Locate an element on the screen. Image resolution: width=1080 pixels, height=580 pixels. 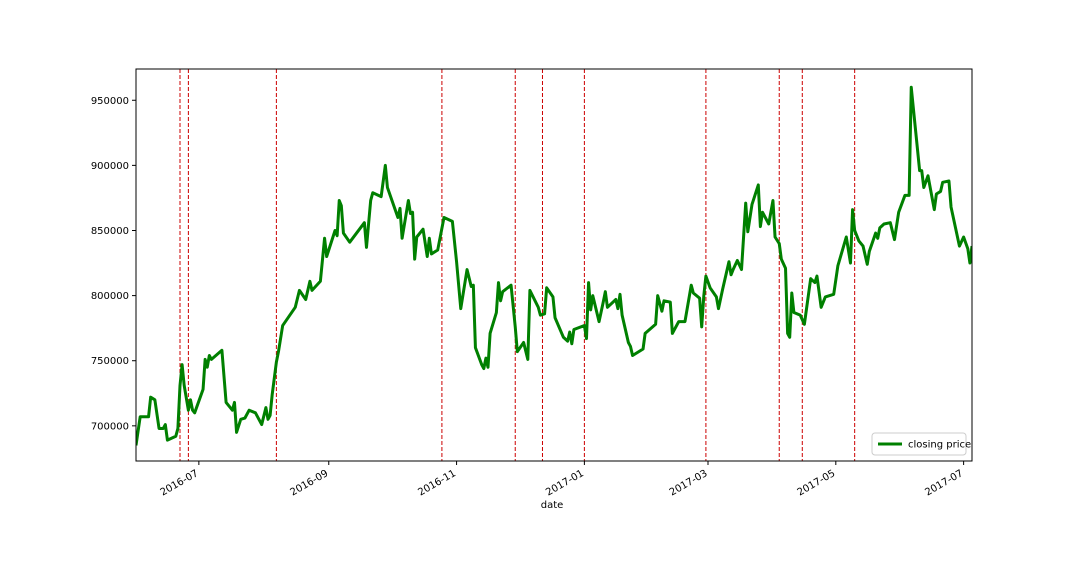
legend-label: closing price is located at coordinates (939, 445).